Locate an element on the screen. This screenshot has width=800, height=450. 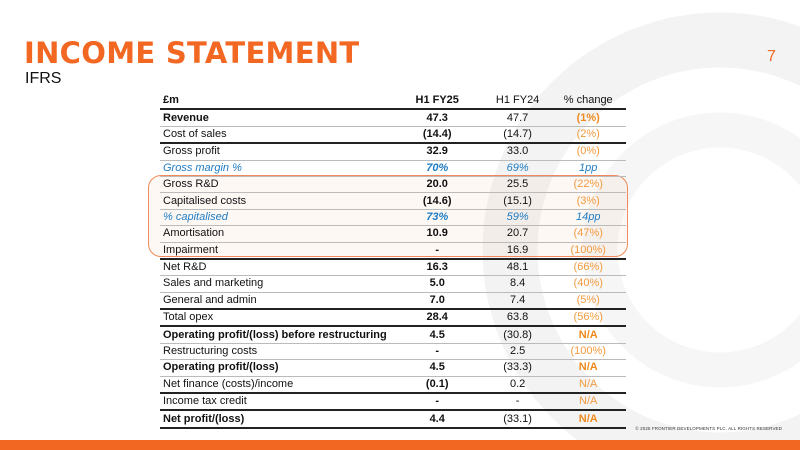
table-row: Capitalised costs (14.6) (15.1) (3%) is located at coordinates (393, 201).